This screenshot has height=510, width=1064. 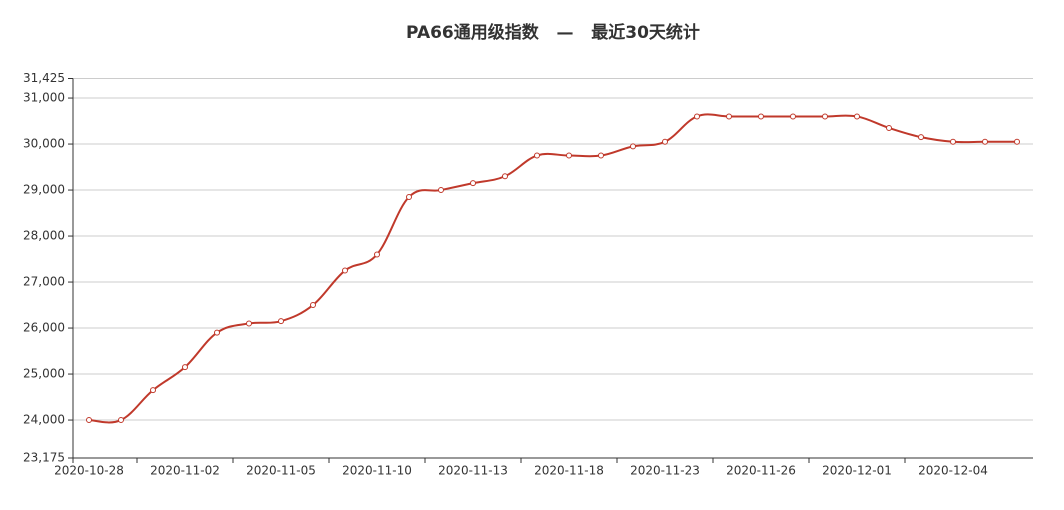 I want to click on y-tick-label: 31,000, so click(x=44, y=98).